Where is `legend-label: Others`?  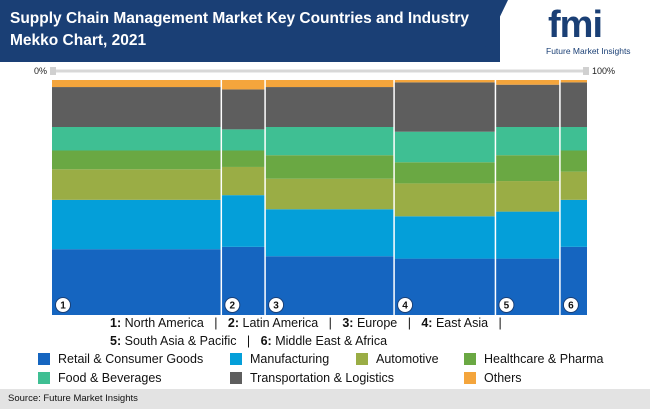 legend-label: Others is located at coordinates (503, 378).